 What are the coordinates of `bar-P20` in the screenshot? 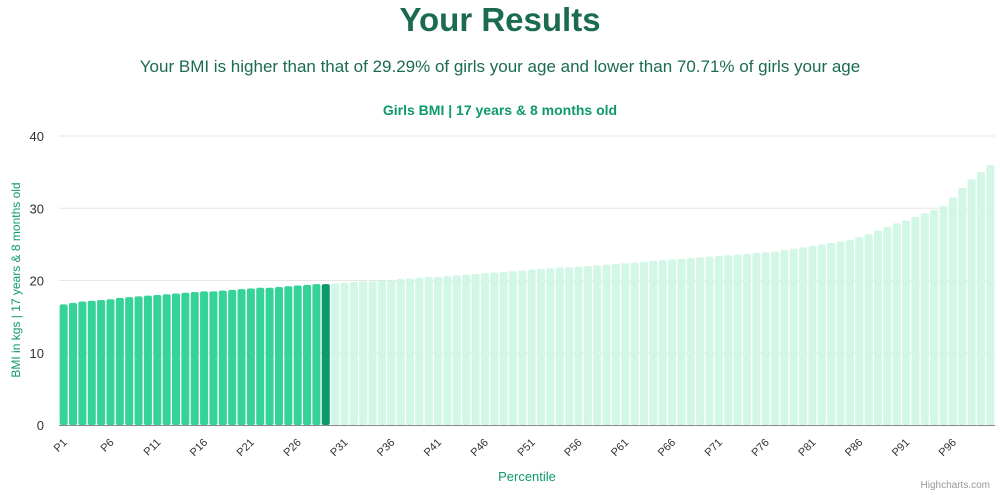 It's located at (241, 357).